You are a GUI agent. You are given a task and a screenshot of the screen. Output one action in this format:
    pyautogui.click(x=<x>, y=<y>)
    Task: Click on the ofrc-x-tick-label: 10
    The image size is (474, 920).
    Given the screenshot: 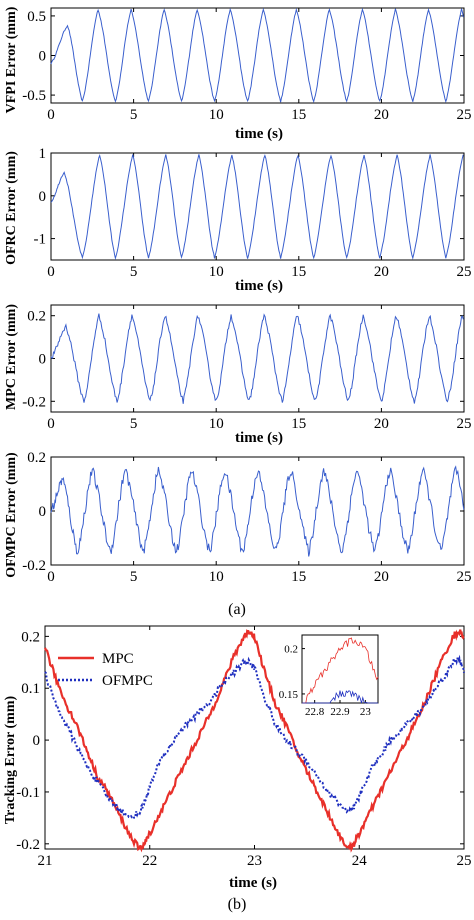 What is the action you would take?
    pyautogui.click(x=216, y=272)
    